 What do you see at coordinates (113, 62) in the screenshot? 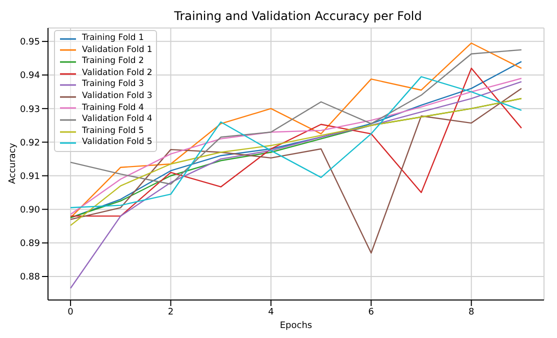
I see `legend-label: Training Fold 2` at bounding box center [113, 62].